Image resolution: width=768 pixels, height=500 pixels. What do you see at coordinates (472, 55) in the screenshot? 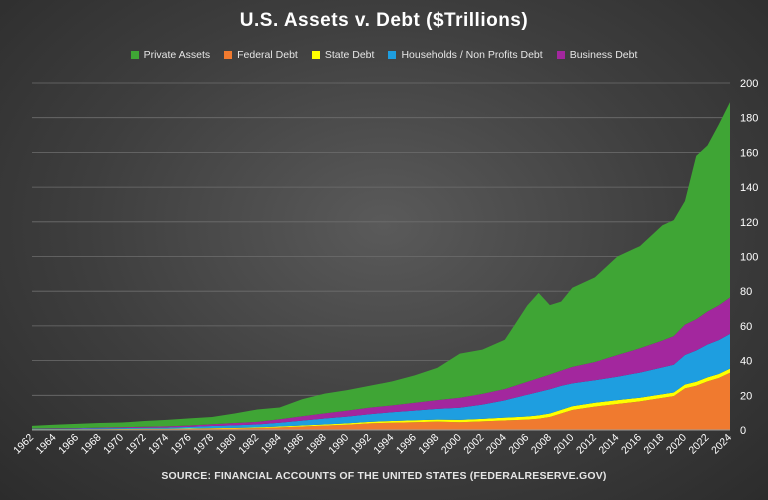
I see `legend-label: Households / Non Profits Debt` at bounding box center [472, 55].